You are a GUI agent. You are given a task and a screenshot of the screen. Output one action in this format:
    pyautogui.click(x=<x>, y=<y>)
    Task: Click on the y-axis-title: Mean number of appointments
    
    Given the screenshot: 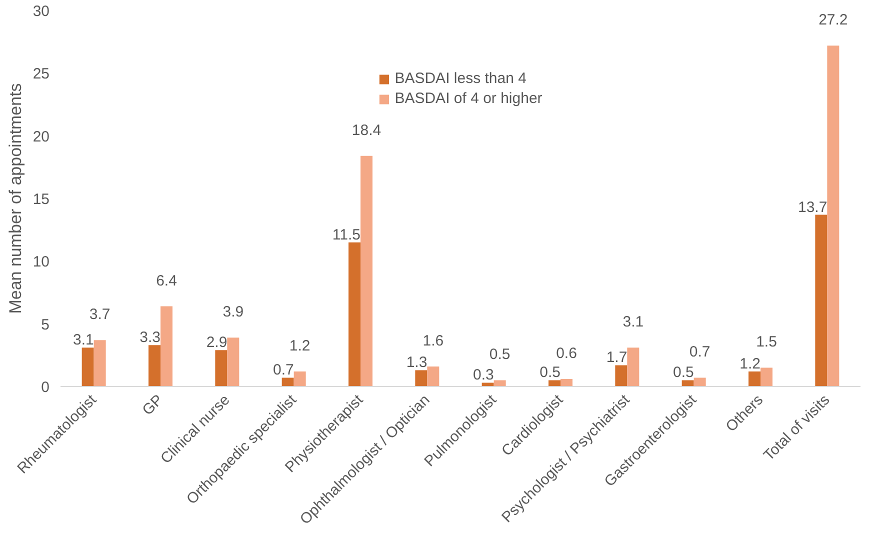 What is the action you would take?
    pyautogui.click(x=15, y=198)
    